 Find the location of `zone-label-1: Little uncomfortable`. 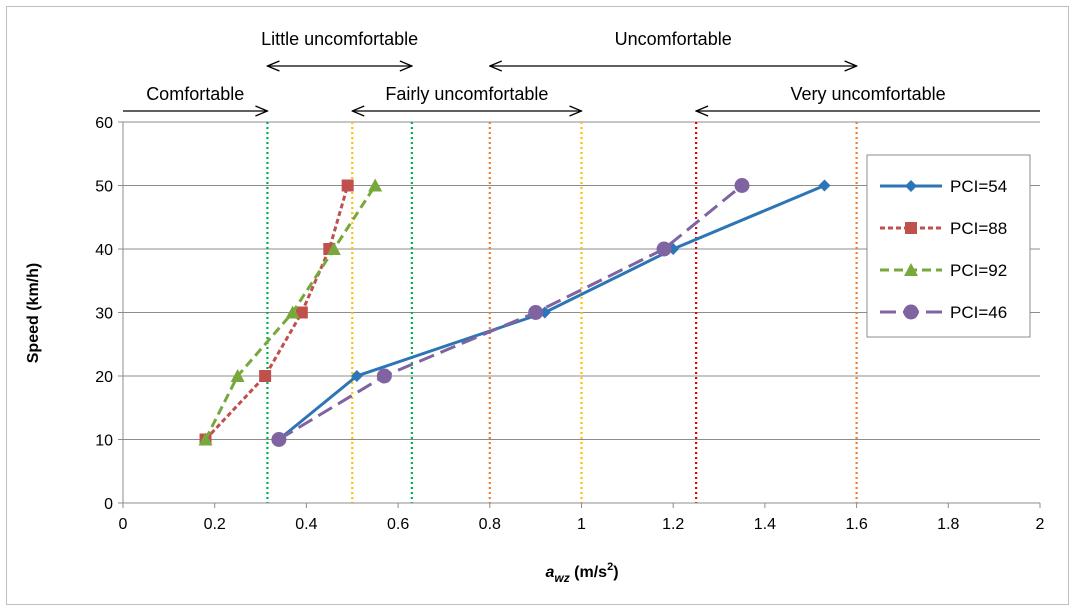

zone-label-1: Little uncomfortable is located at coordinates (339, 39).